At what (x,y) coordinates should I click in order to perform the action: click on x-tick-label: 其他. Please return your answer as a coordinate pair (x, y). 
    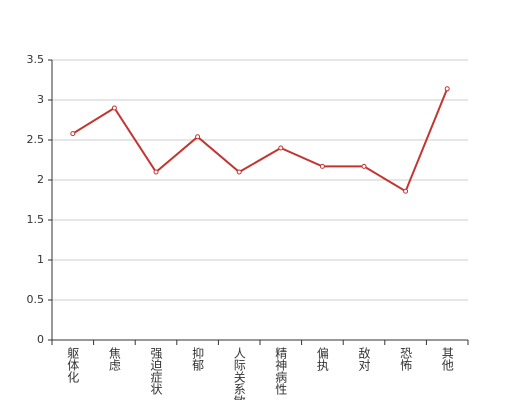
    Looking at the image, I should click on (447, 359).